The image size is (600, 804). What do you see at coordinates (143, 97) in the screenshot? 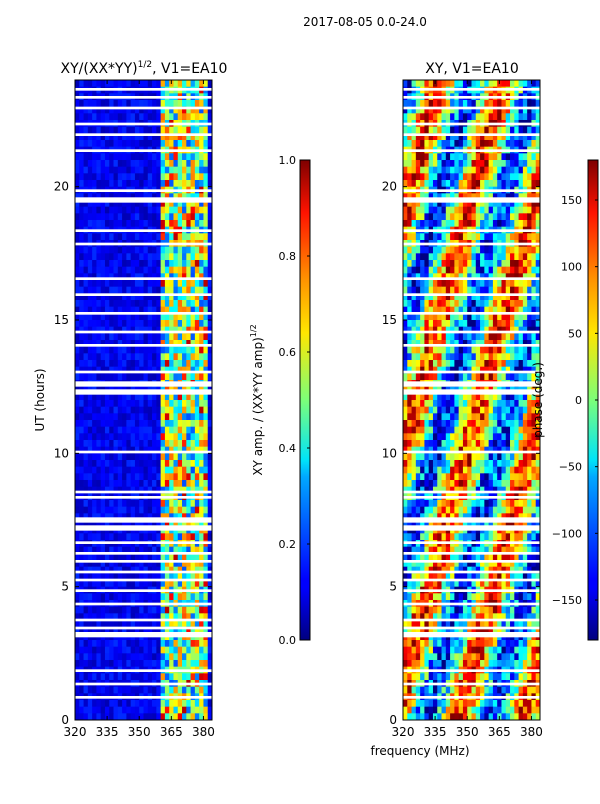
I see `flagged-gap` at bounding box center [143, 97].